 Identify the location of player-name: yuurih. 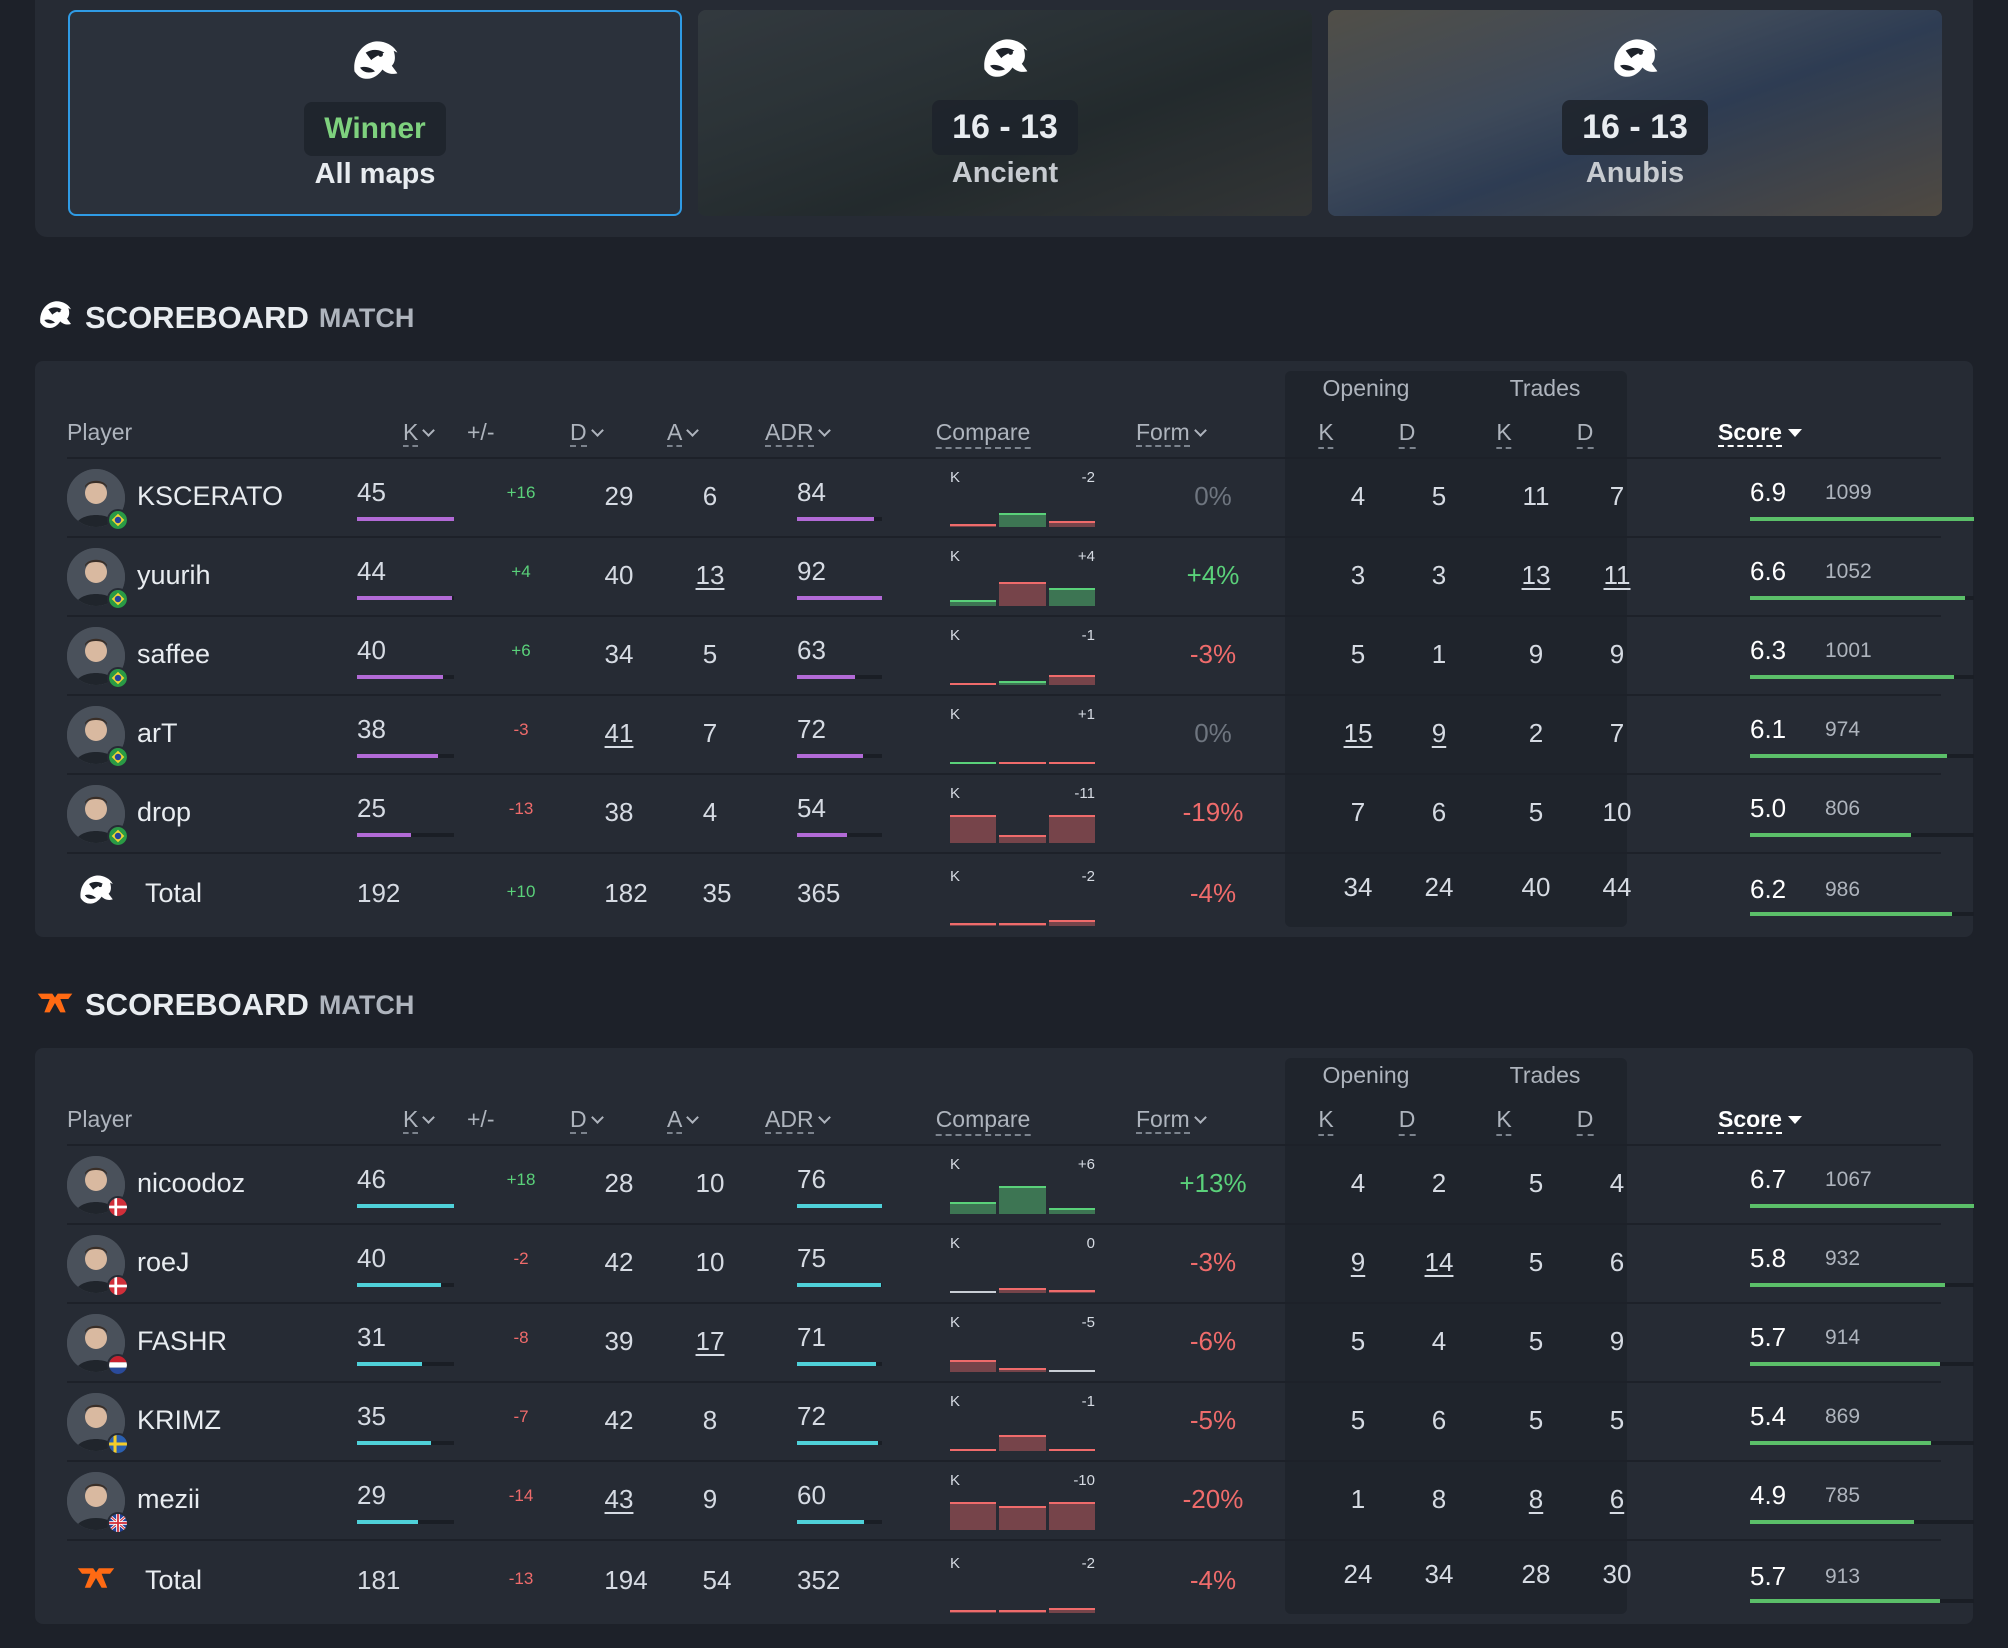
(174, 575).